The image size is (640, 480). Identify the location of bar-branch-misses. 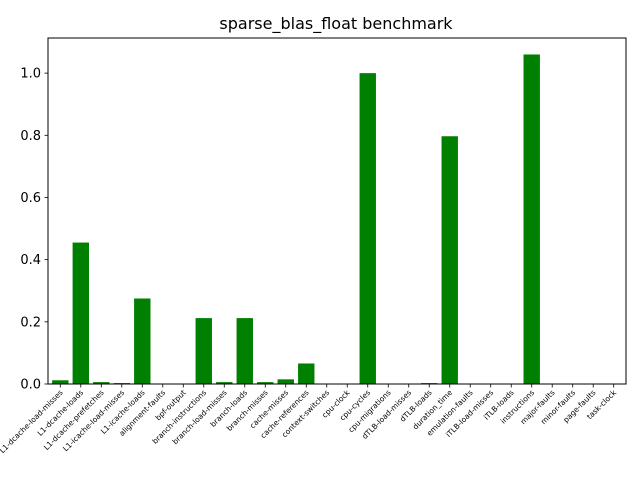
(265, 383).